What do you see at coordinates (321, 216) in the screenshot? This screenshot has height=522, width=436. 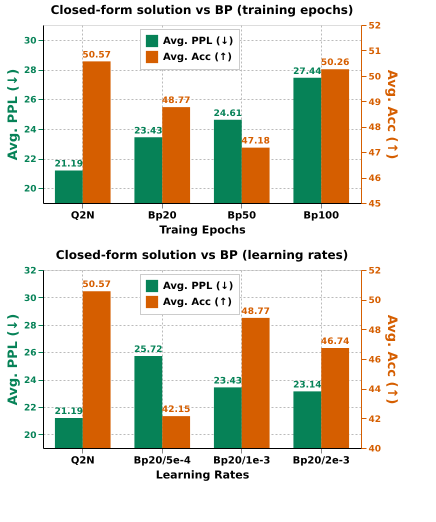 I see `x-tick-label: Bp100` at bounding box center [321, 216].